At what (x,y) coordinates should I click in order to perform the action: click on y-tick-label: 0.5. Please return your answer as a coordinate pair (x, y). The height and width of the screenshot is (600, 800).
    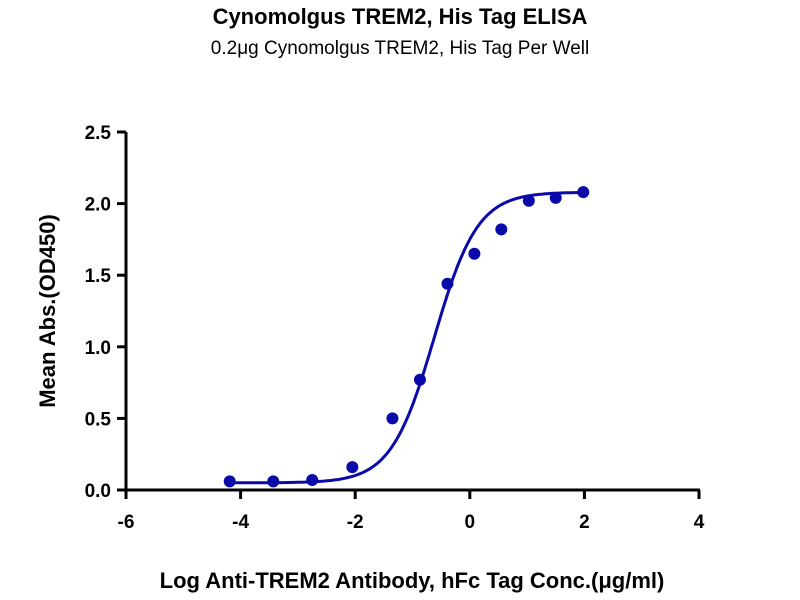
    Looking at the image, I should click on (98, 419).